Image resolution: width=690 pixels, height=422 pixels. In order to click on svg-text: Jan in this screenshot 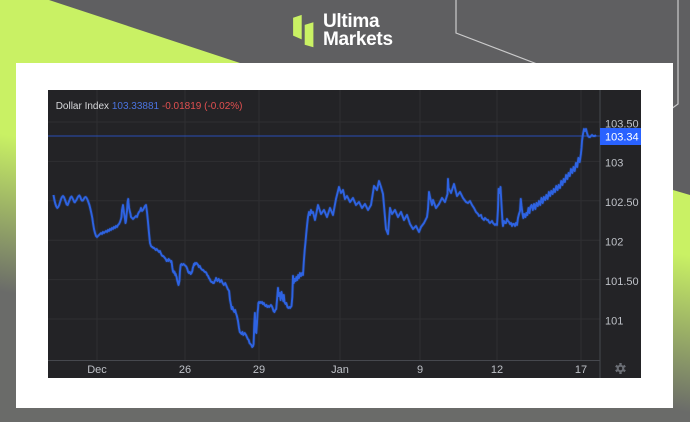, I will do `click(340, 370)`.